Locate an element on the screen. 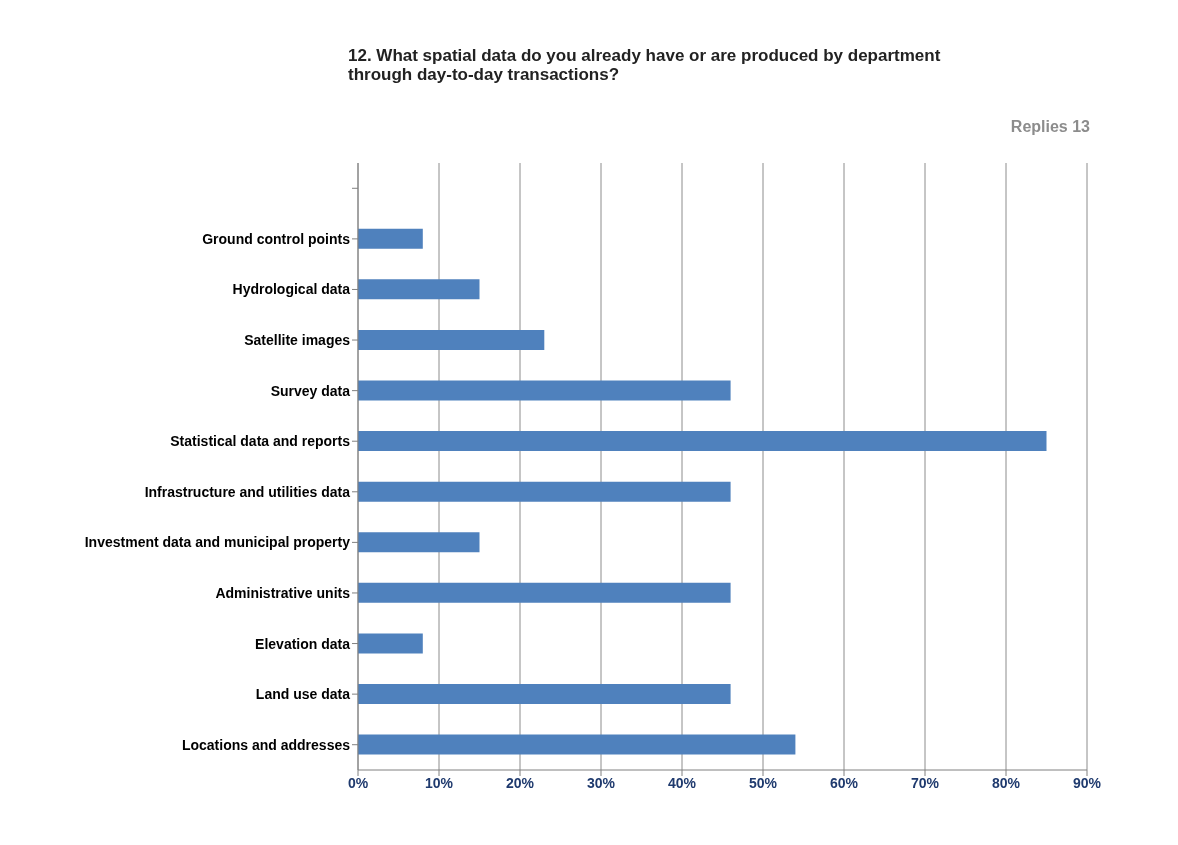  x-tick-label: 60% is located at coordinates (844, 782).